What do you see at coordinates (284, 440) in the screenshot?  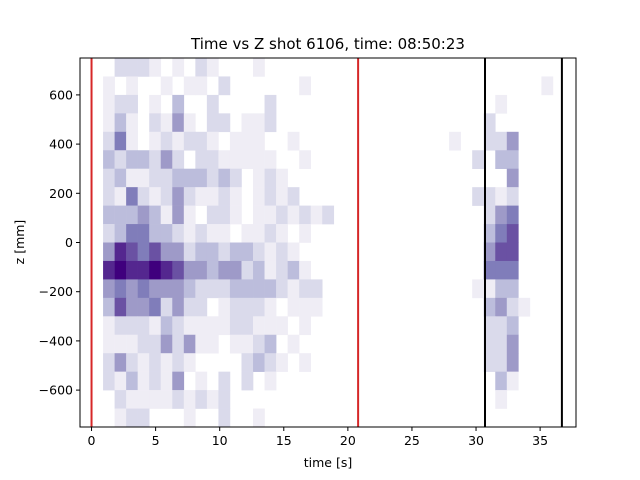 I see `x-tick-label: 15` at bounding box center [284, 440].